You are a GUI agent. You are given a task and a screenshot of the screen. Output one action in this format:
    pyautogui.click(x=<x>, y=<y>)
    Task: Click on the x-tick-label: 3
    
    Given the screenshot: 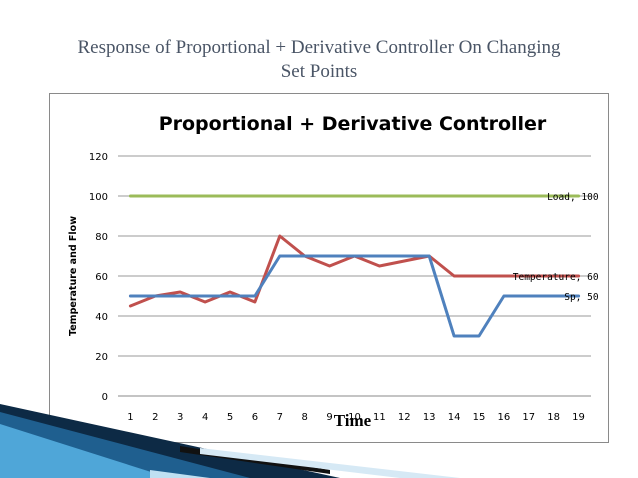 What is the action you would take?
    pyautogui.click(x=180, y=417)
    